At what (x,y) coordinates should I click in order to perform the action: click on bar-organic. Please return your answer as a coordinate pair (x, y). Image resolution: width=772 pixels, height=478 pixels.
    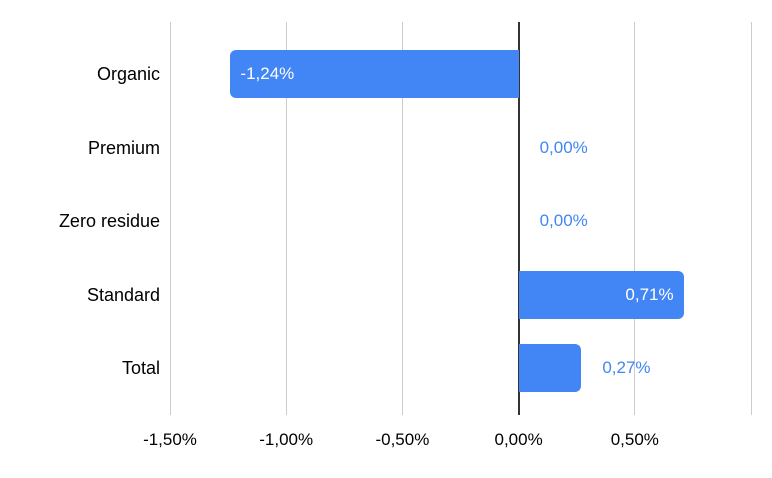
    Looking at the image, I should click on (374, 74).